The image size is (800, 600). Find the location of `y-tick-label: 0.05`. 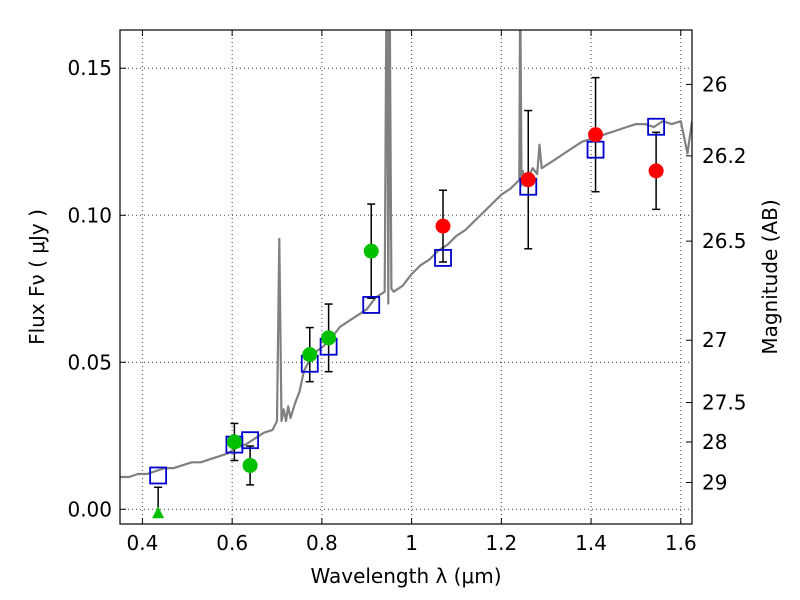

y-tick-label: 0.05 is located at coordinates (89, 362).